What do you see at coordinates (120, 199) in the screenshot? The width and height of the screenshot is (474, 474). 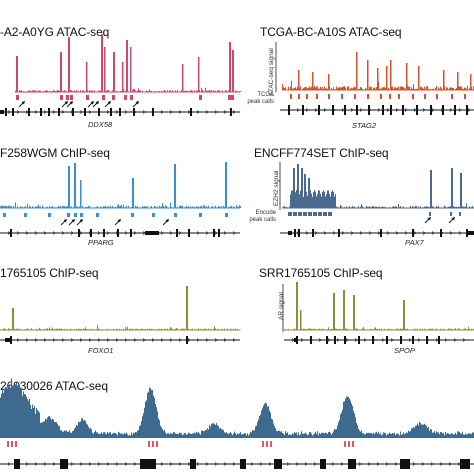 I see `signal-track` at bounding box center [120, 199].